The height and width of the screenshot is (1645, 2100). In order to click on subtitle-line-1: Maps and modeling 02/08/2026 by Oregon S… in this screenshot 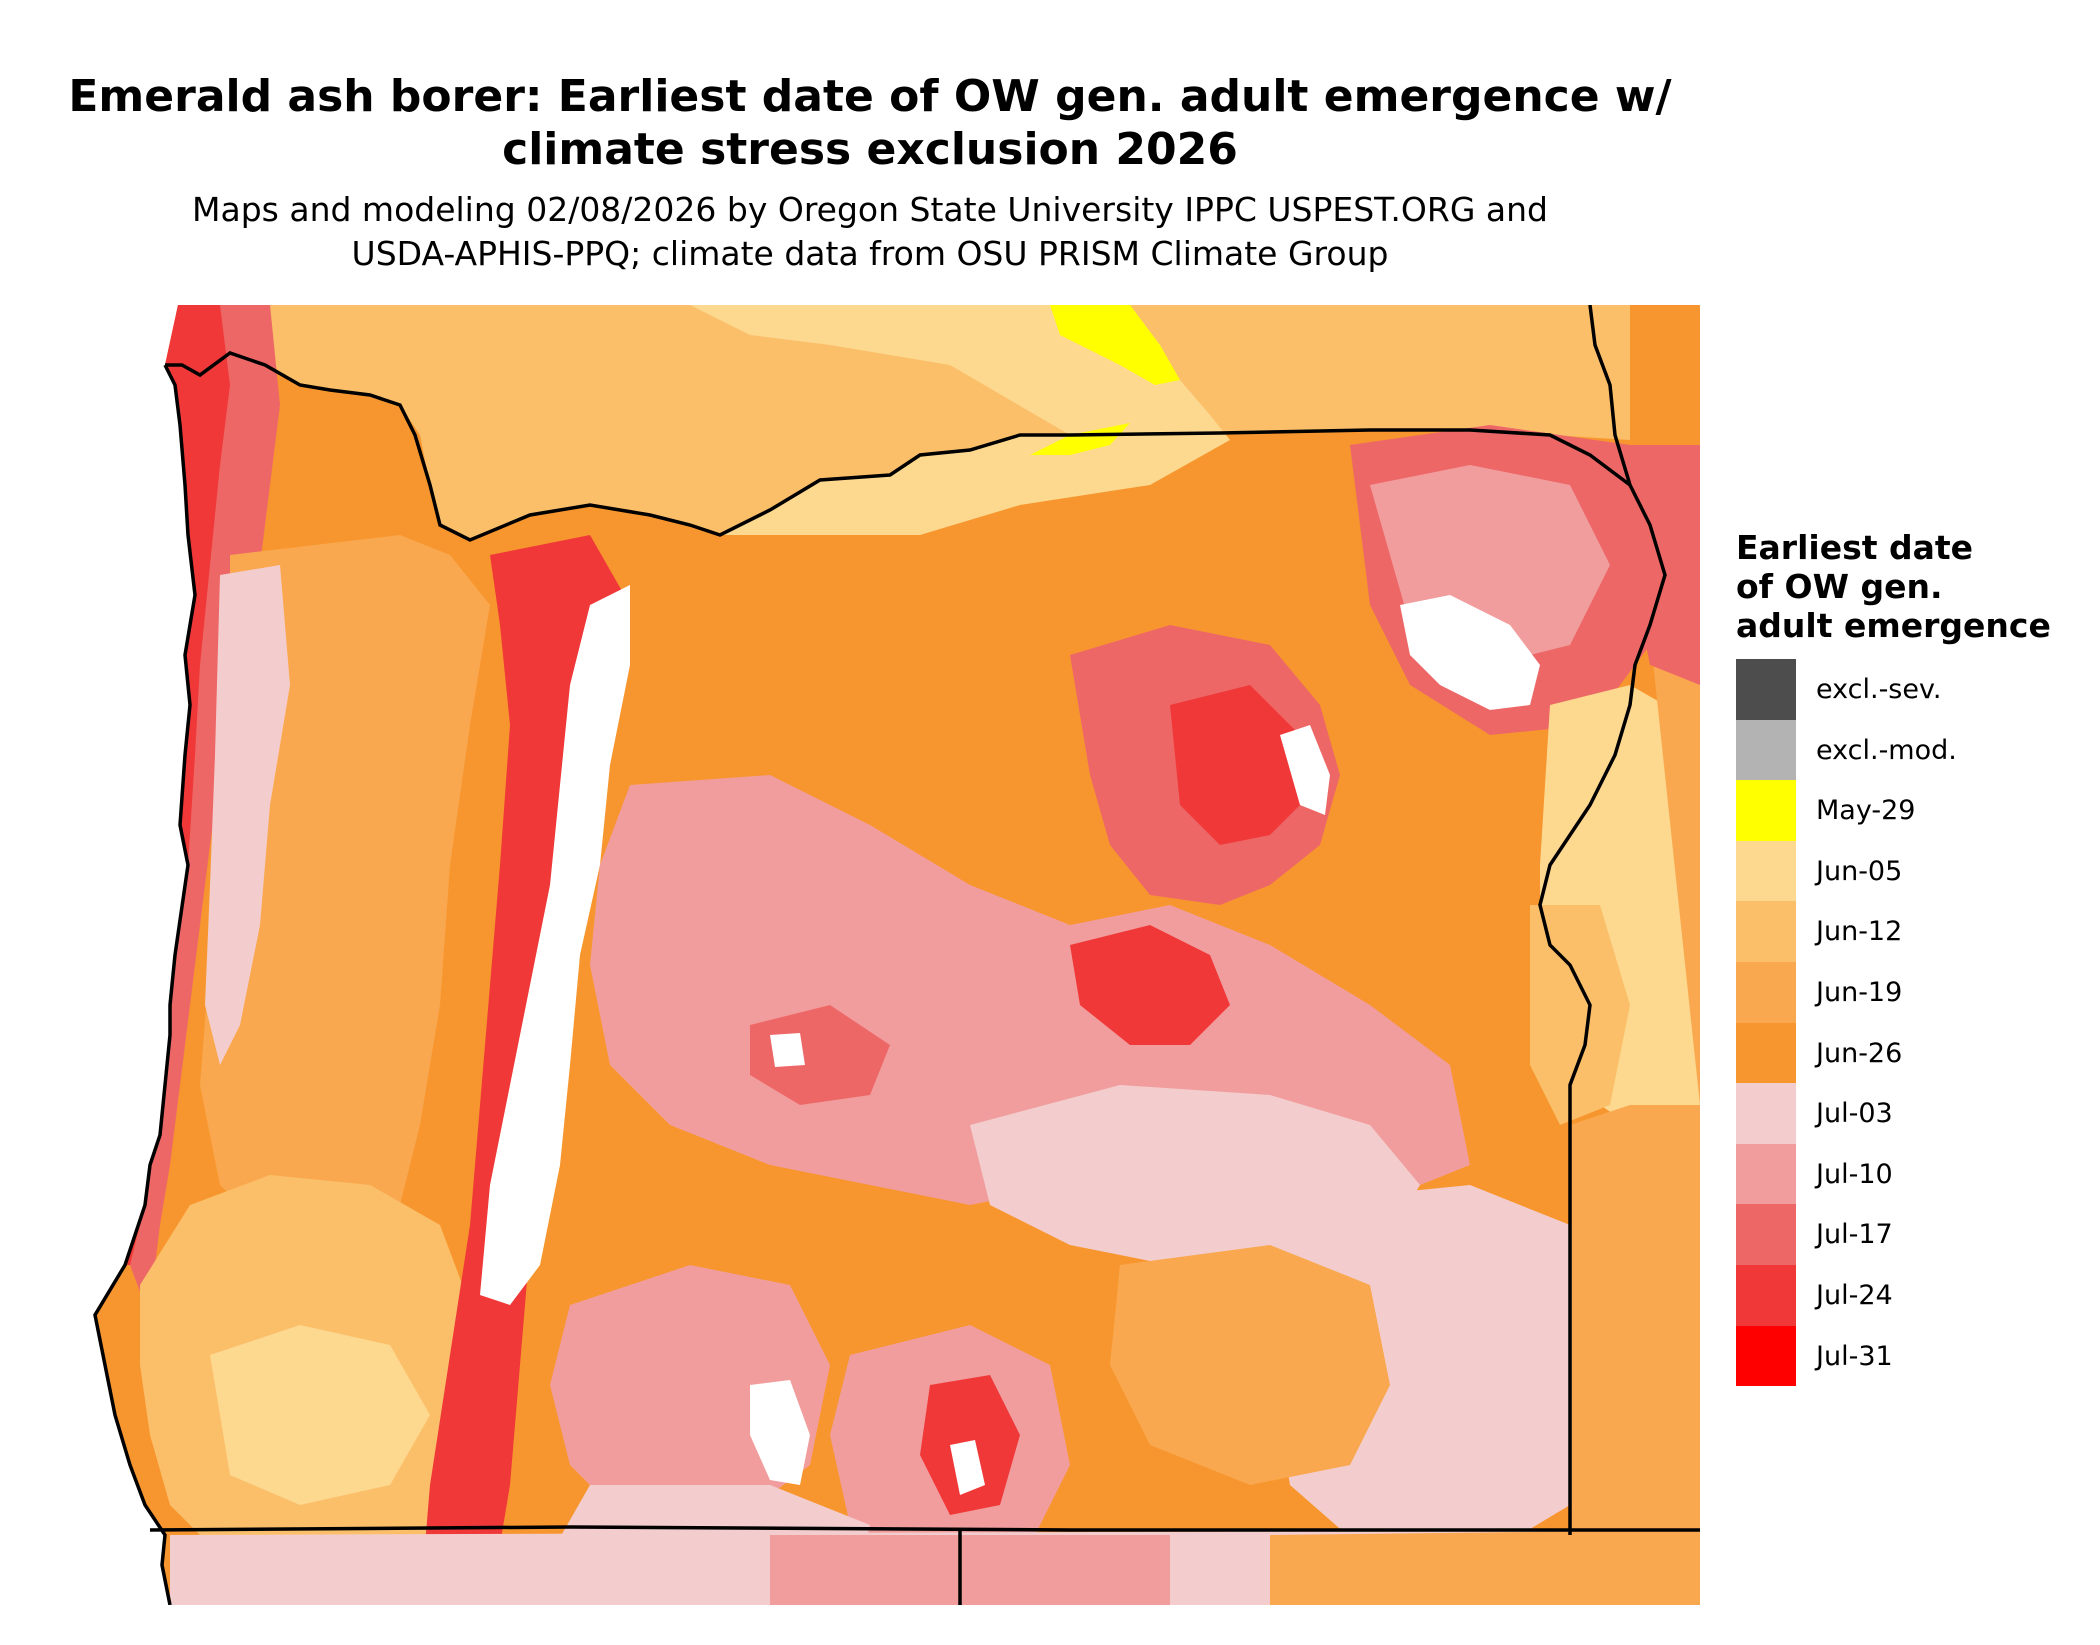, I will do `click(870, 209)`.